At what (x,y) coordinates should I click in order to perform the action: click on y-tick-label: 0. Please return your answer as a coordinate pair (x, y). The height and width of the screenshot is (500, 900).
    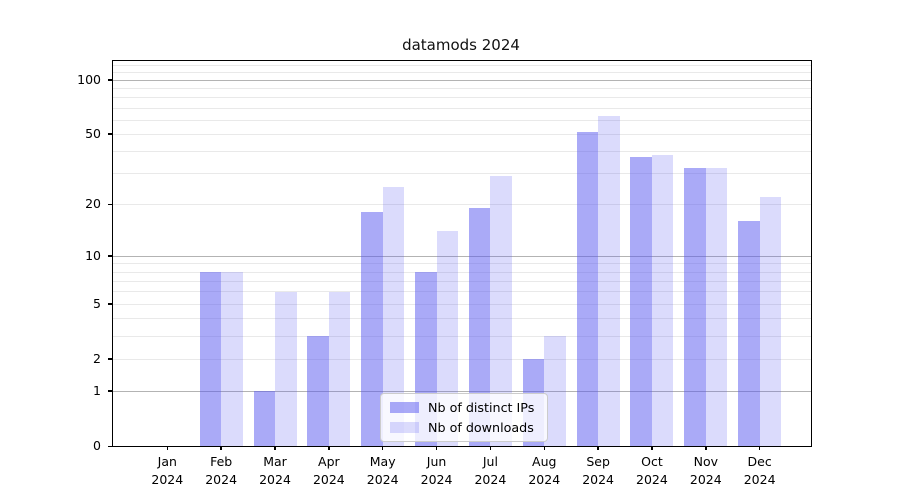
    Looking at the image, I should click on (97, 445).